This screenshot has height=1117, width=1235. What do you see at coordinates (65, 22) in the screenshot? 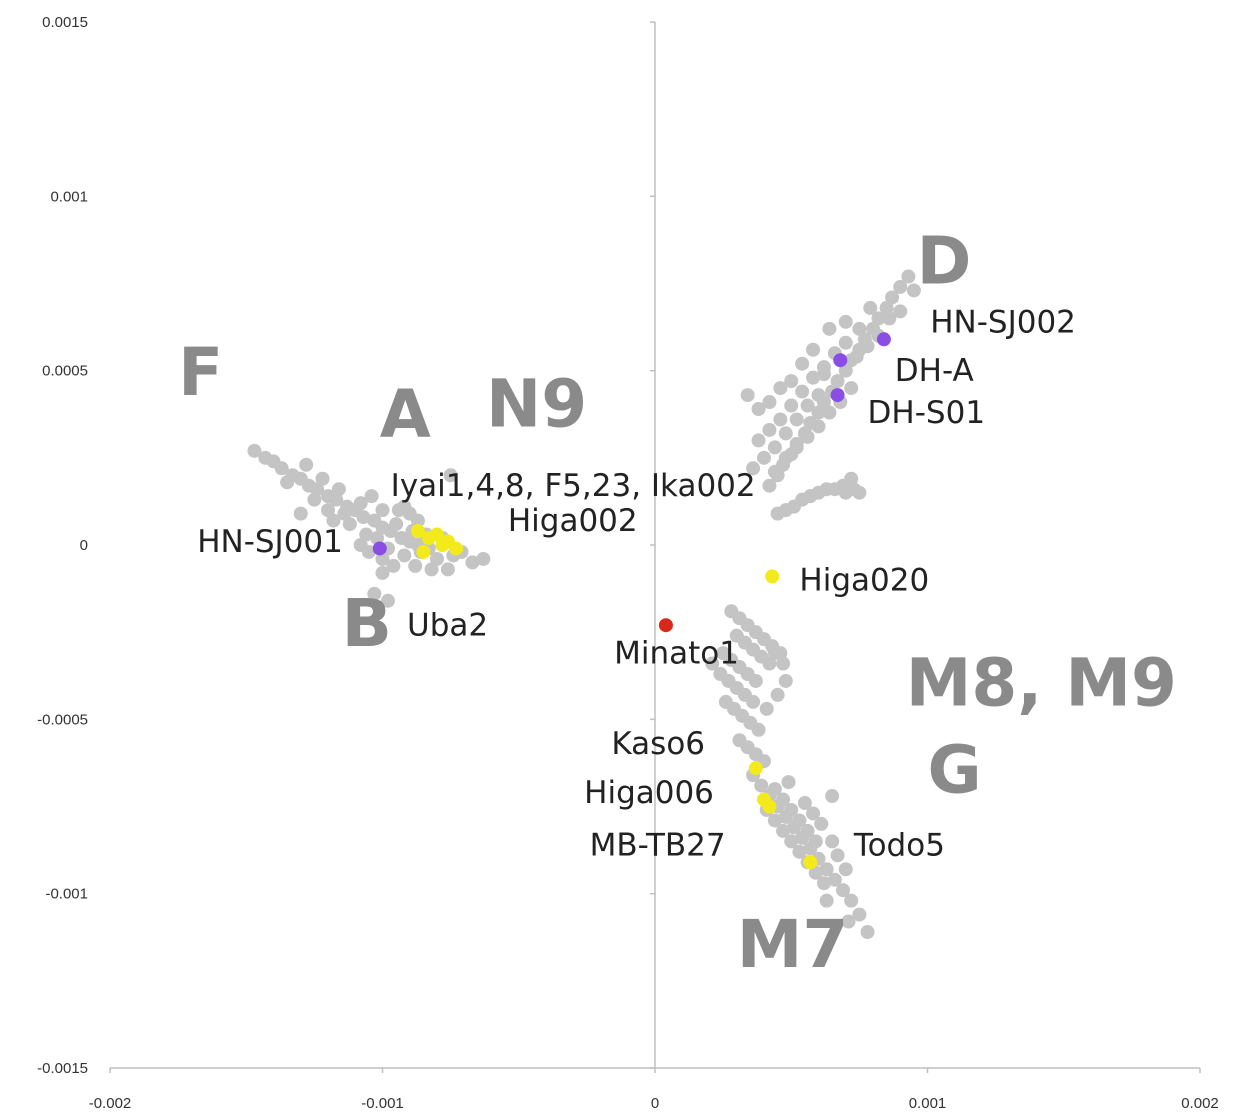
I see `y-tick-label: 0.0015` at bounding box center [65, 22].